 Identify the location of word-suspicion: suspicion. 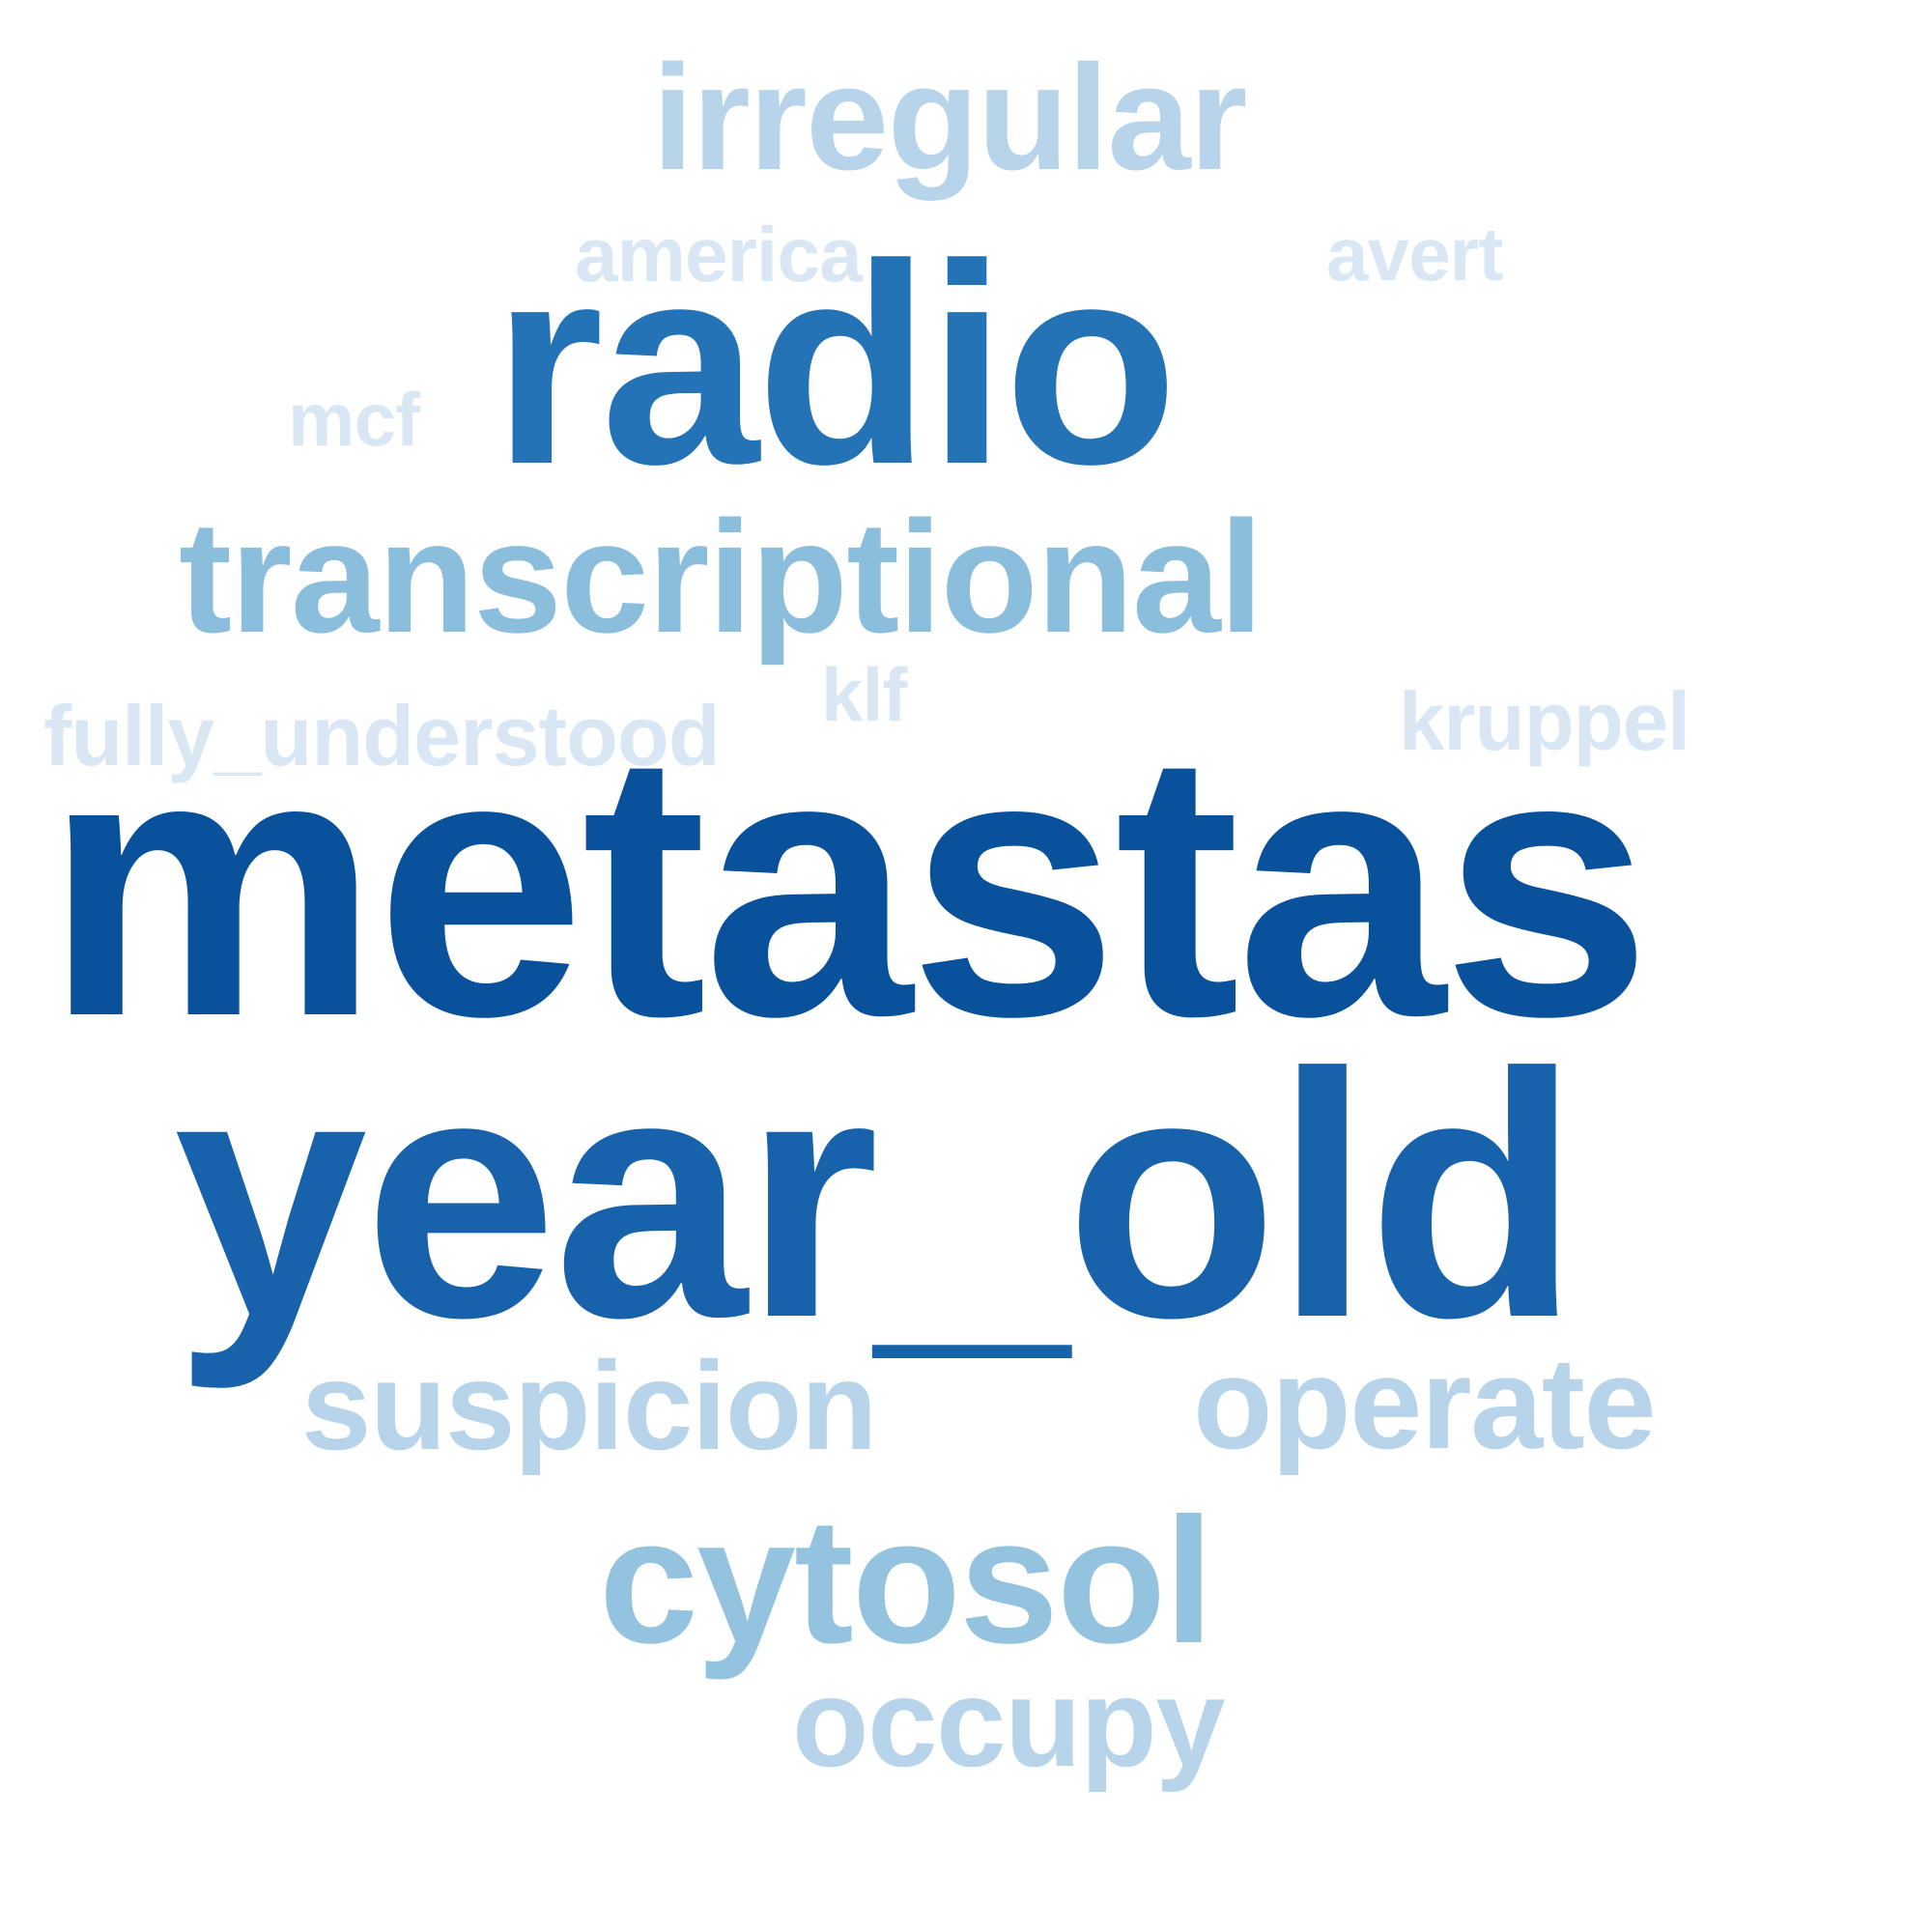
(589, 1405).